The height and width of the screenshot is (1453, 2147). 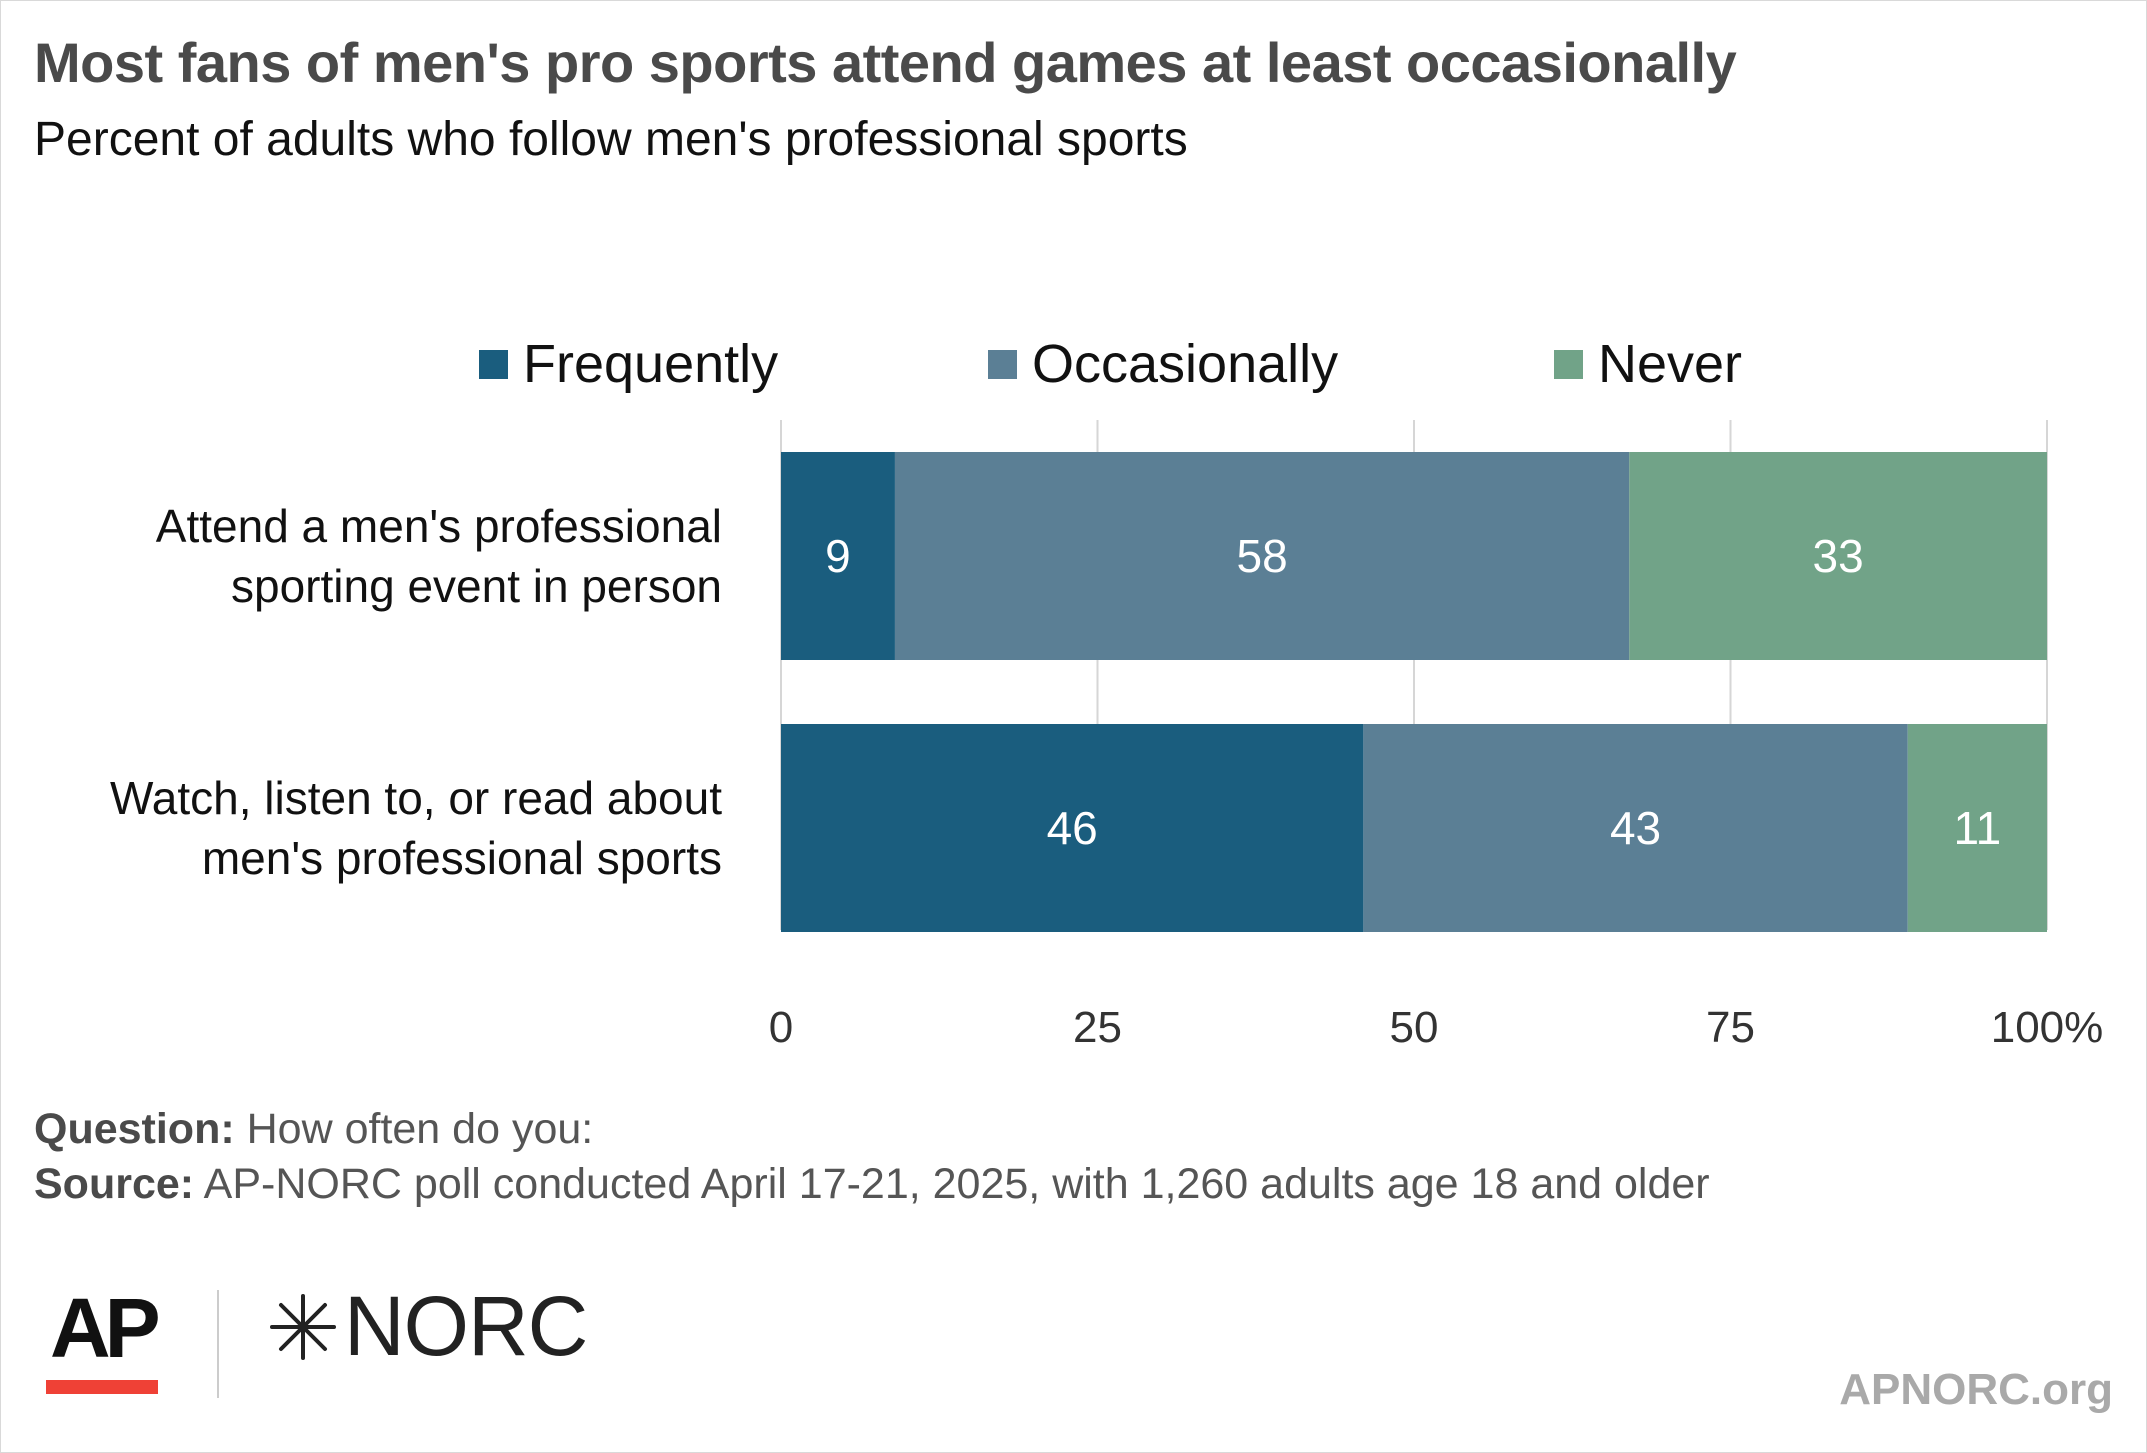 I want to click on bar-value-label: 58, so click(x=1261, y=556).